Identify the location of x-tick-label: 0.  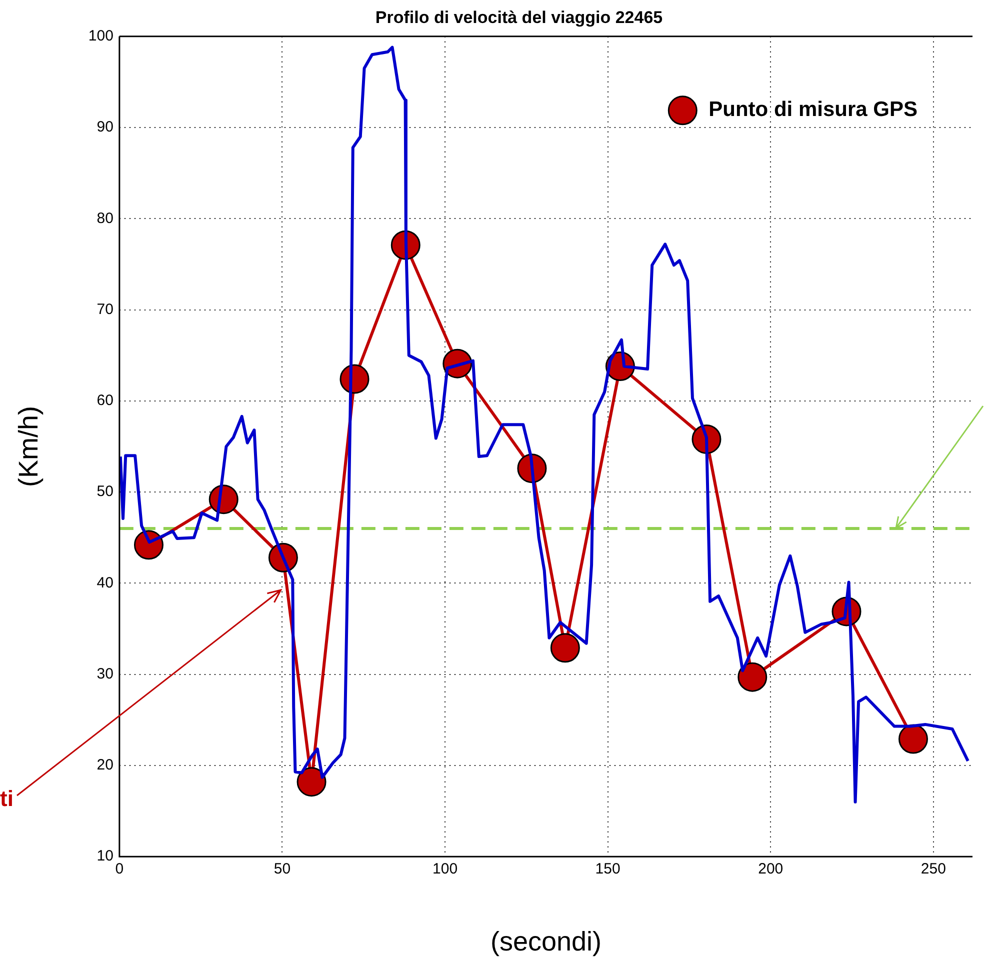
(119, 869).